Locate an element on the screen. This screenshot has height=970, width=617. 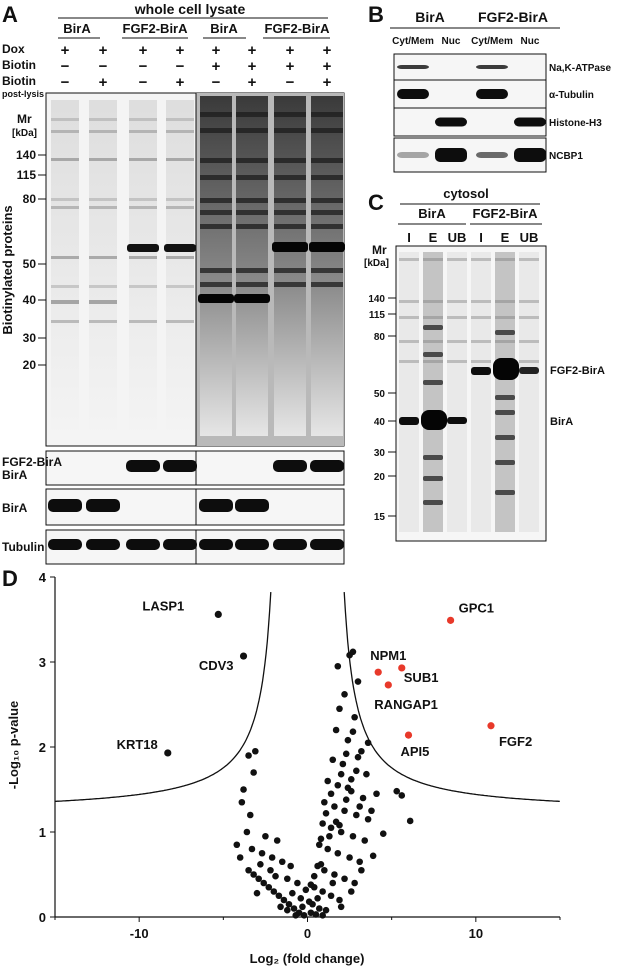
ladder-mark: 40 is located at coordinates (380, 422).